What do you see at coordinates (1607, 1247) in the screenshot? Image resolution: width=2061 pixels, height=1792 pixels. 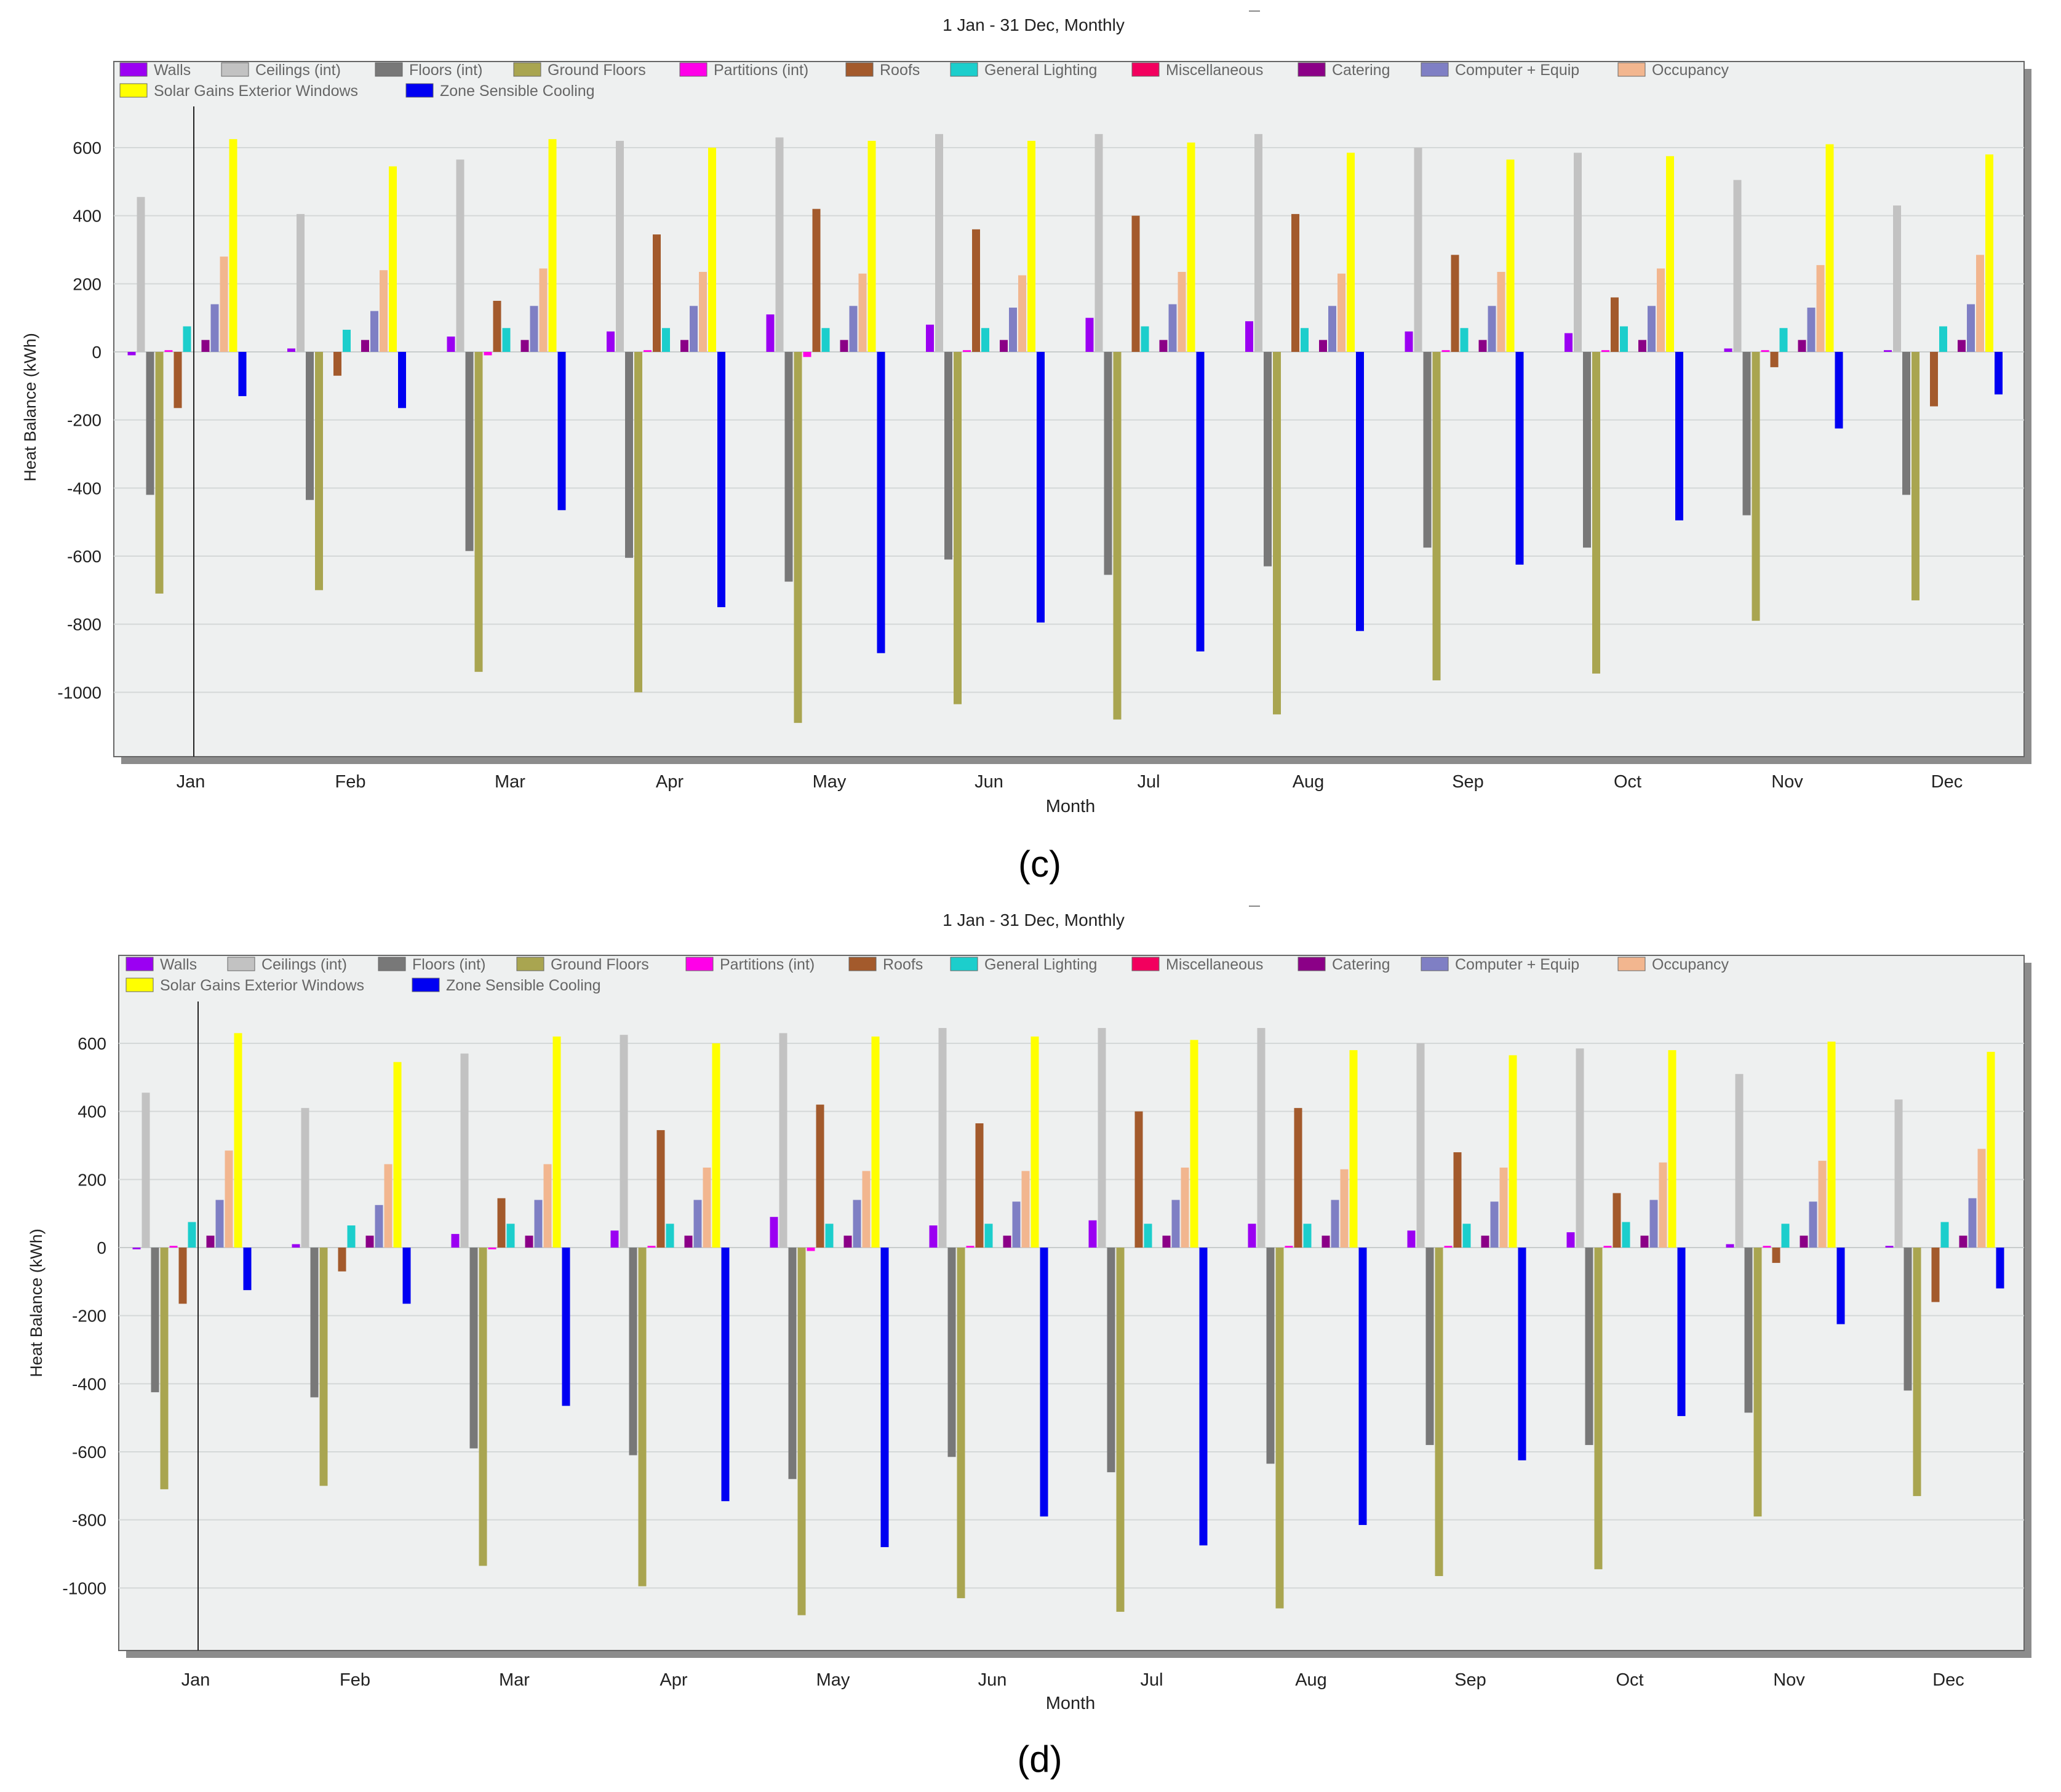 I see `bar-partitions-int--oct` at bounding box center [1607, 1247].